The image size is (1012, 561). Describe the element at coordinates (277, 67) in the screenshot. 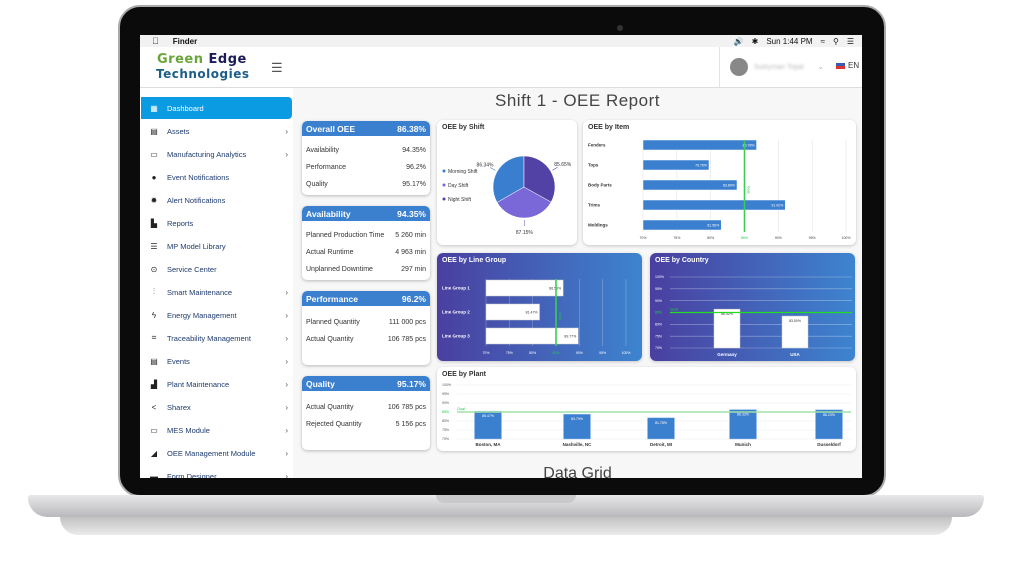

I see `hamburger-menu-icon: ☰` at that location.